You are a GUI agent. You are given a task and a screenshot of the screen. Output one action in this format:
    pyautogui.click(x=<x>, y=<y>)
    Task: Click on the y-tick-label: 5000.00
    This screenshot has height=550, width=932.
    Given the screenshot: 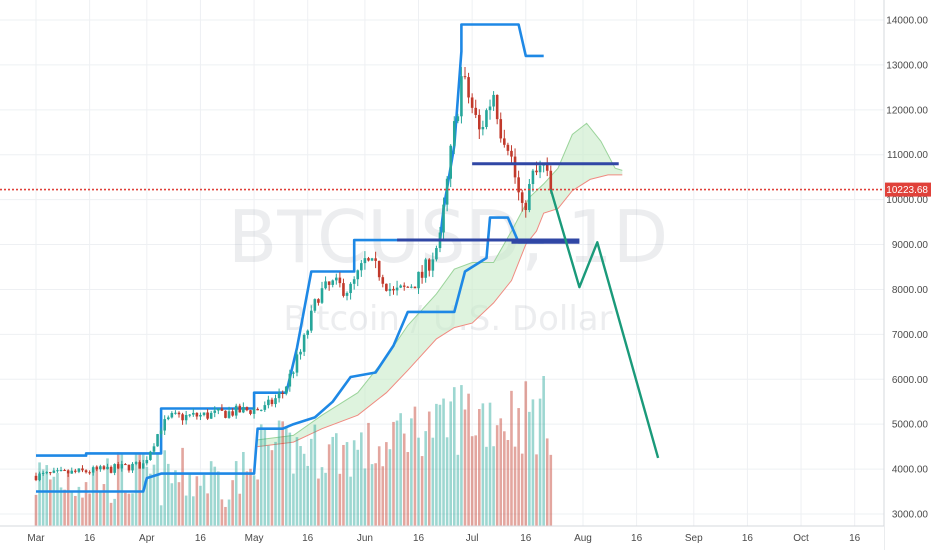 What is the action you would take?
    pyautogui.click(x=910, y=425)
    